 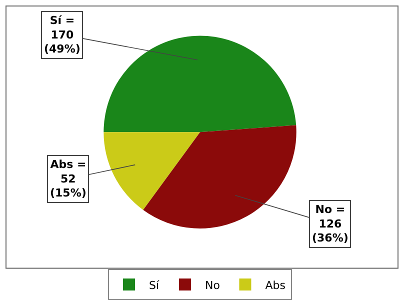 What do you see at coordinates (275, 285) in the screenshot?
I see `legend-label: Abs` at bounding box center [275, 285].